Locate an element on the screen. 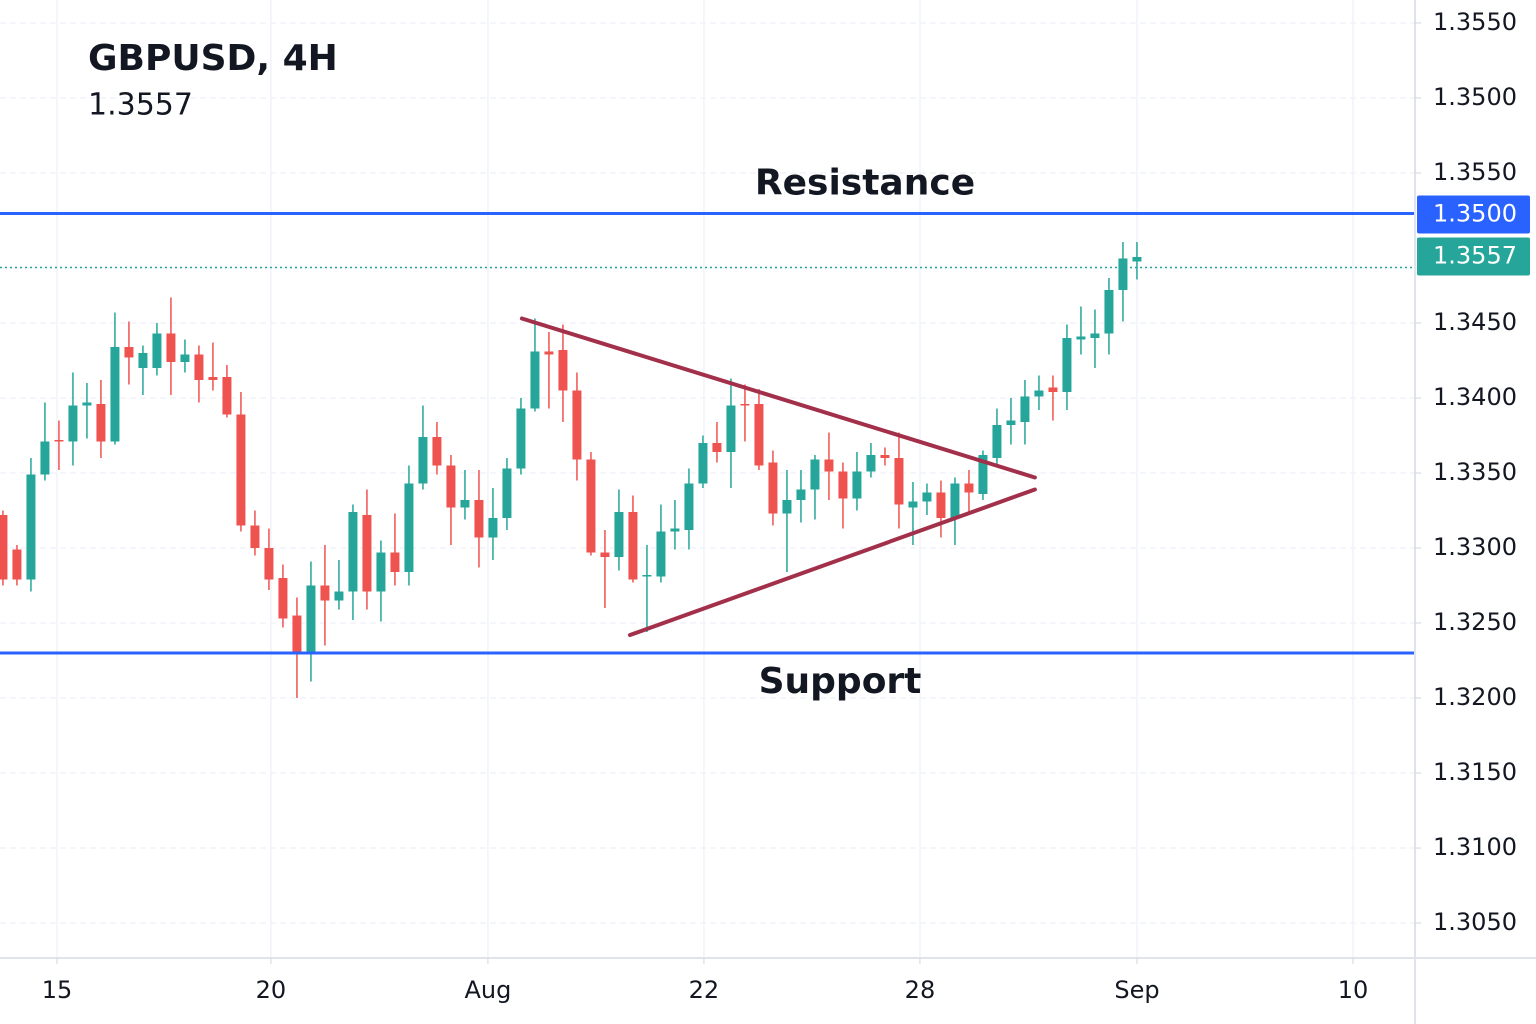  y-tick-label: 1.3300 is located at coordinates (1475, 547).